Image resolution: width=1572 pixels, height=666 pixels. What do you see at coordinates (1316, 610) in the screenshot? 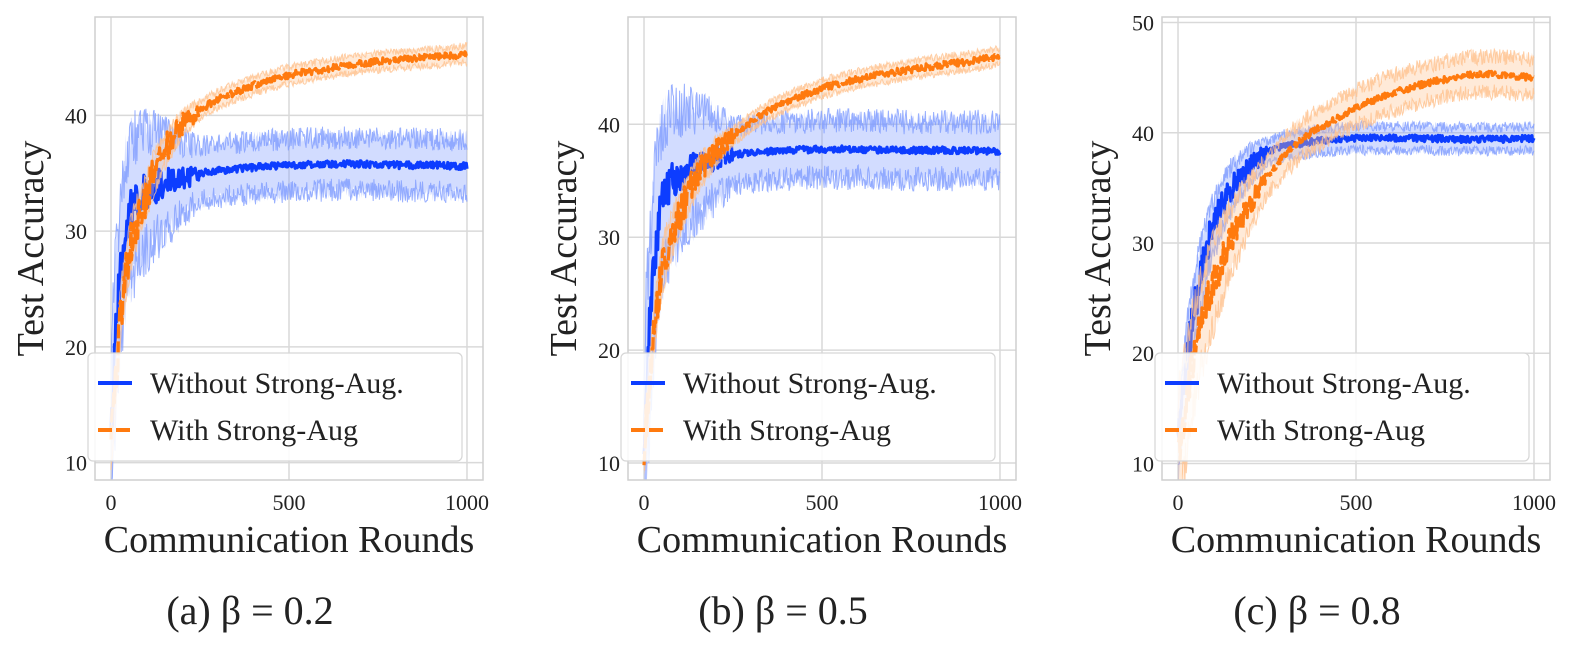
I see `panel-caption-3: (c) β = 0.8` at bounding box center [1316, 610].